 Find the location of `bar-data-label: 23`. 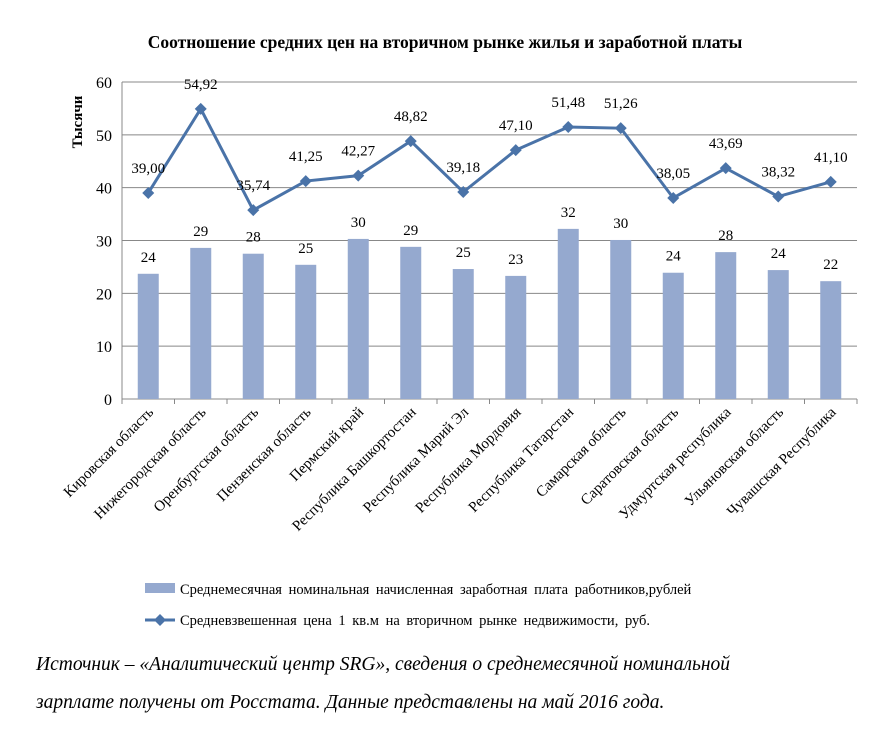

bar-data-label: 23 is located at coordinates (515, 260).